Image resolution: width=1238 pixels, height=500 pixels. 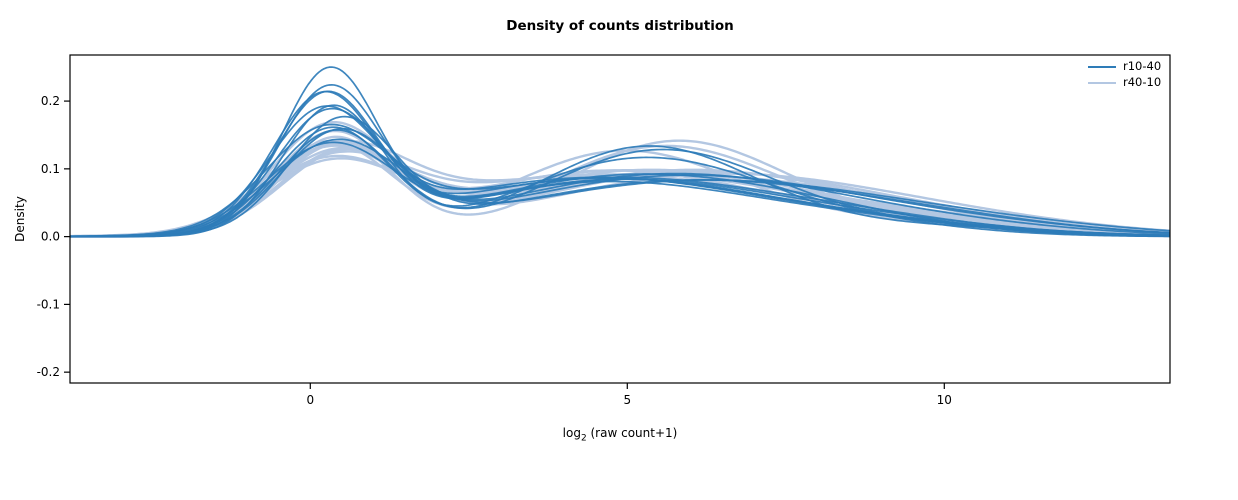 I want to click on y-tick-label: 0.2, so click(x=50, y=101).